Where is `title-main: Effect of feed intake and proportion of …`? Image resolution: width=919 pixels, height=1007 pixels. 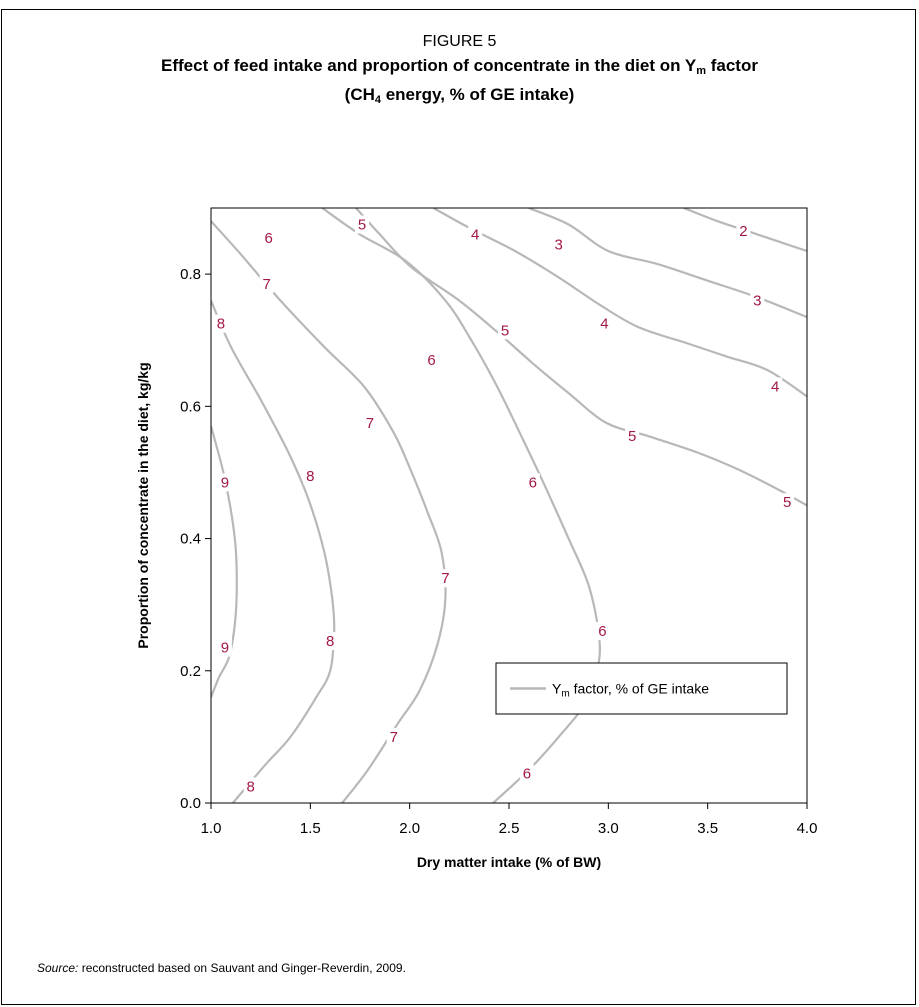 title-main: Effect of feed intake and proportion of … is located at coordinates (429, 65).